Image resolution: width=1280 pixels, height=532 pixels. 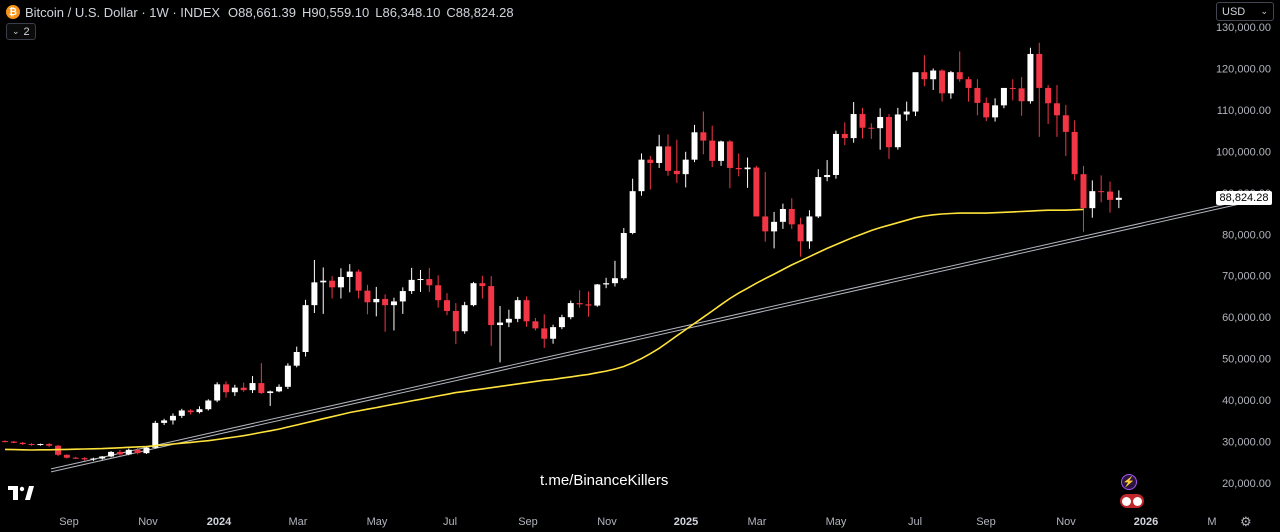 What do you see at coordinates (1243, 69) in the screenshot?
I see `y-axis-tick-label: 120,000.00` at bounding box center [1243, 69].